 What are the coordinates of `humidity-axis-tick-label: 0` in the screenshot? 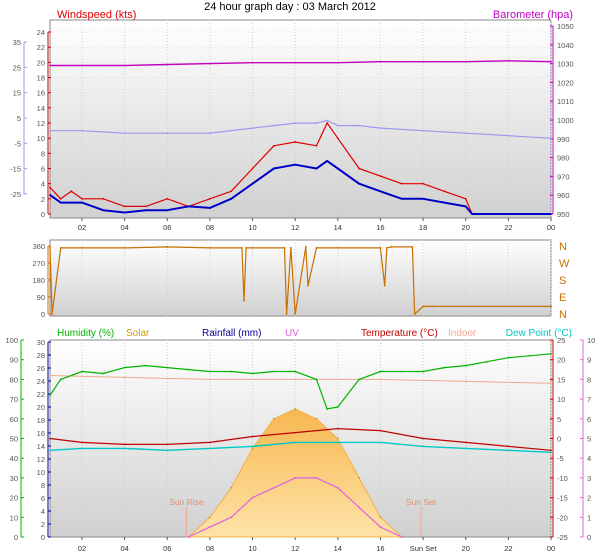 It's located at (16, 537).